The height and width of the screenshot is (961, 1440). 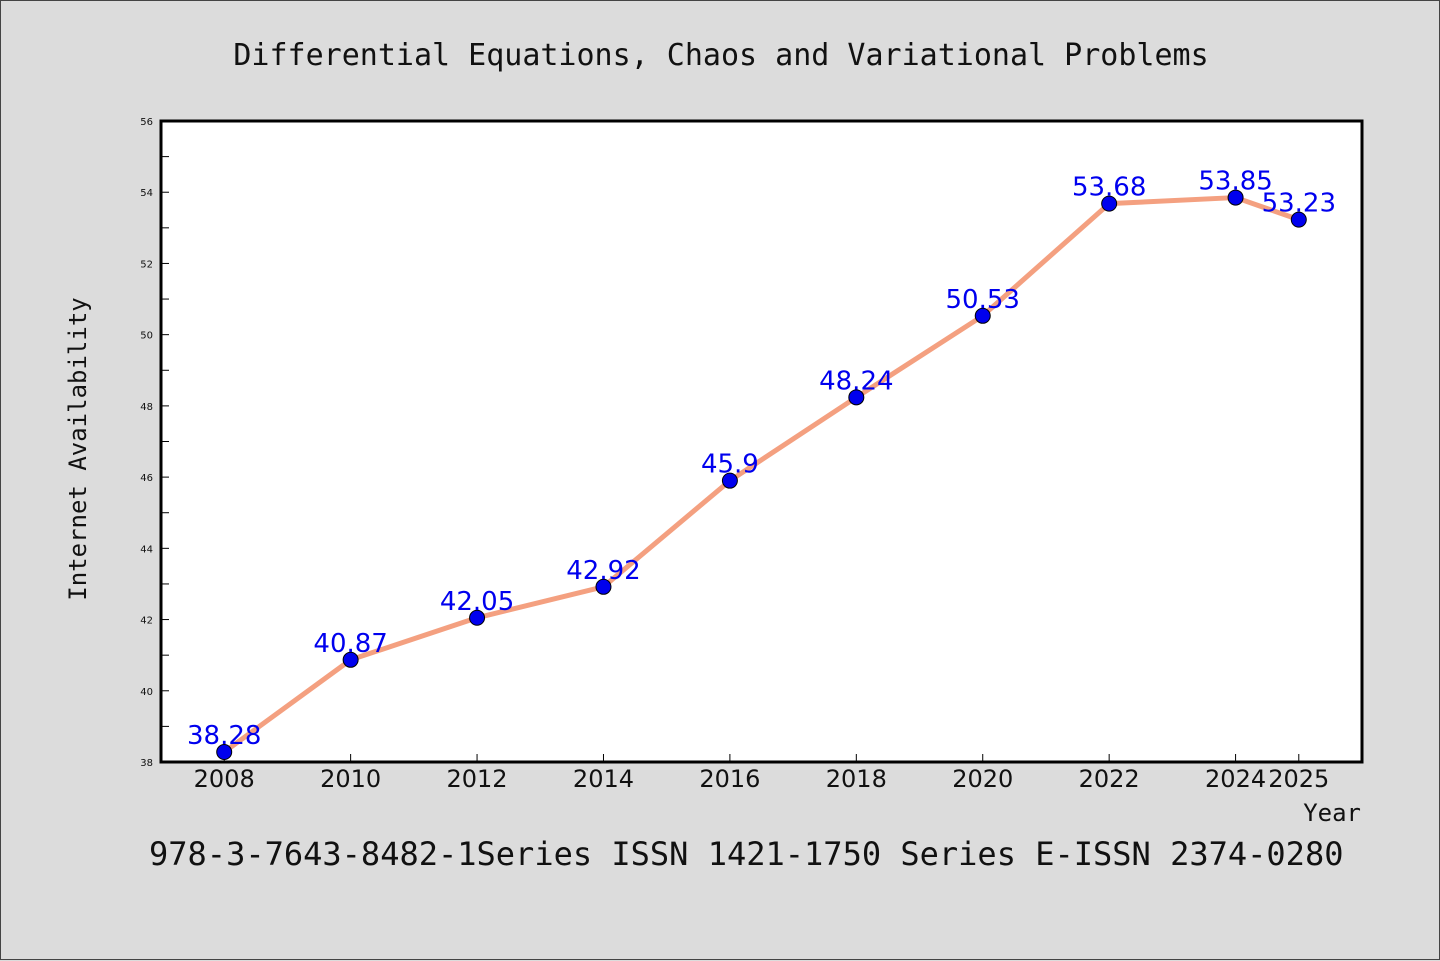 What do you see at coordinates (982, 779) in the screenshot?
I see `x-tick-label: 2020` at bounding box center [982, 779].